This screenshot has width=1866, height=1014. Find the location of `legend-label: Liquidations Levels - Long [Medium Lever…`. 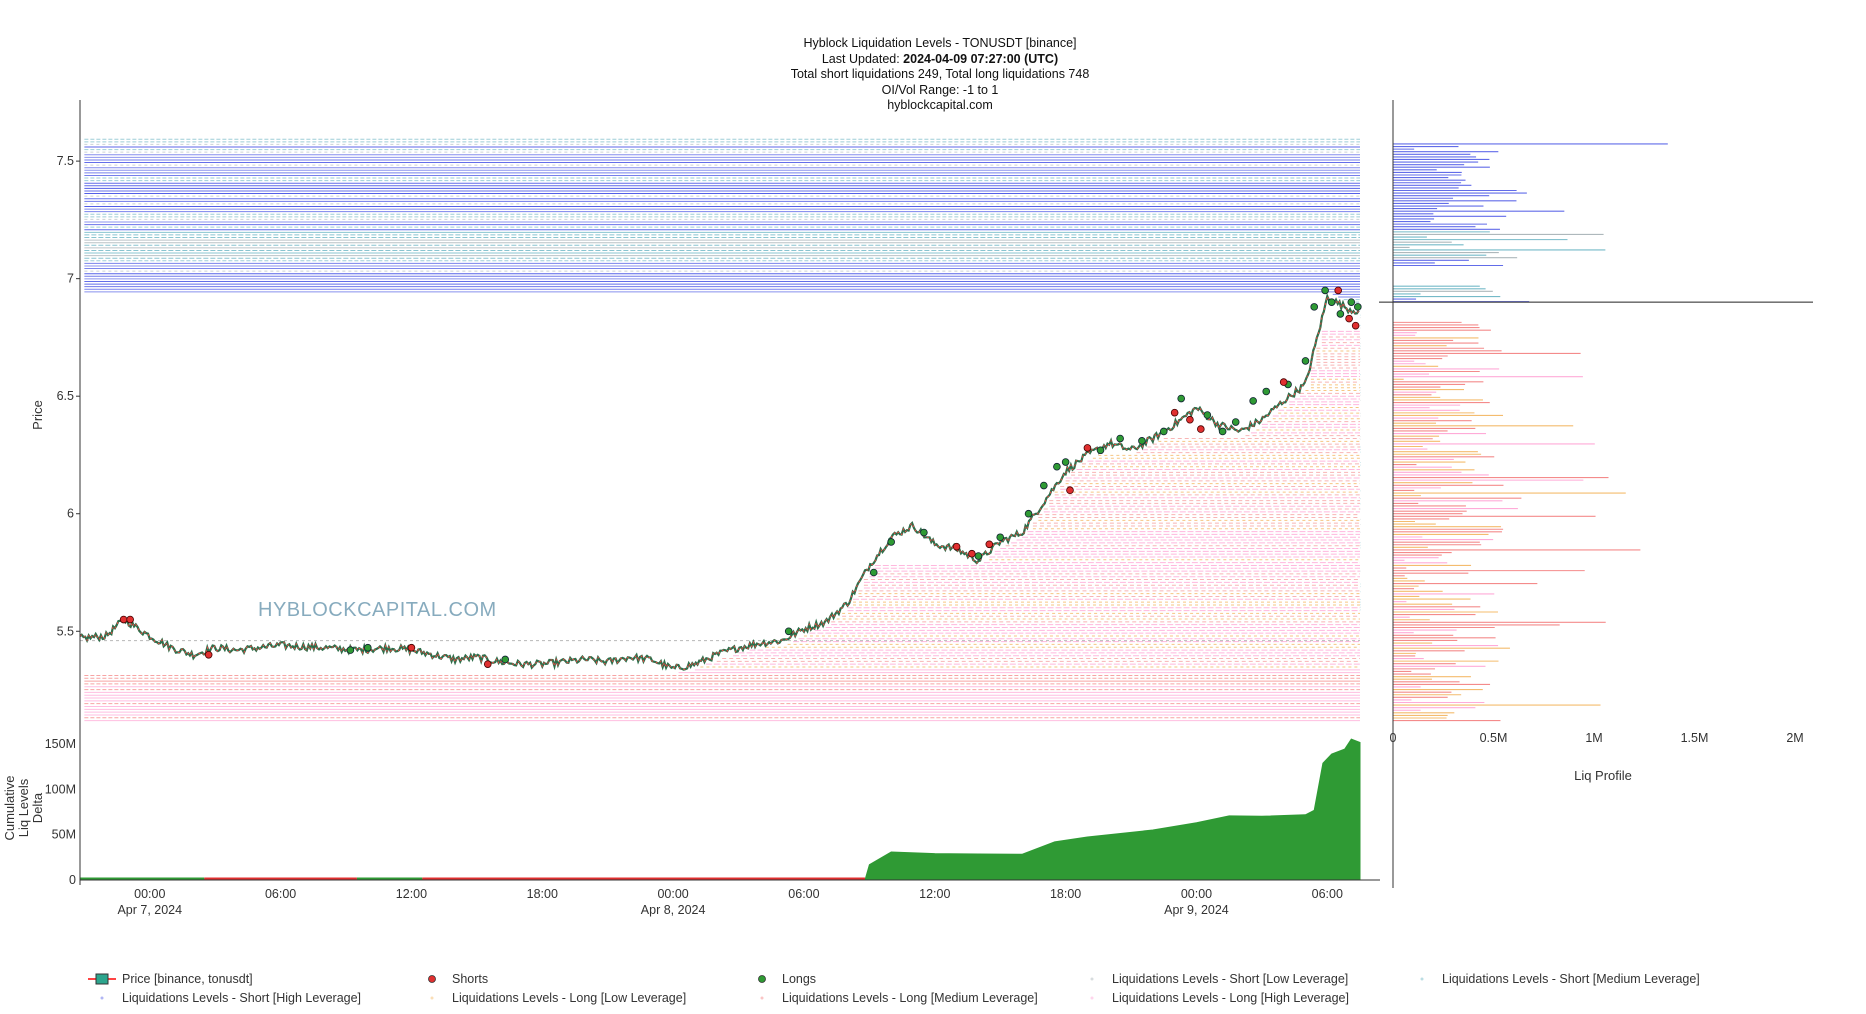

legend-label: Liquidations Levels - Long [Medium Lever… is located at coordinates (910, 998).